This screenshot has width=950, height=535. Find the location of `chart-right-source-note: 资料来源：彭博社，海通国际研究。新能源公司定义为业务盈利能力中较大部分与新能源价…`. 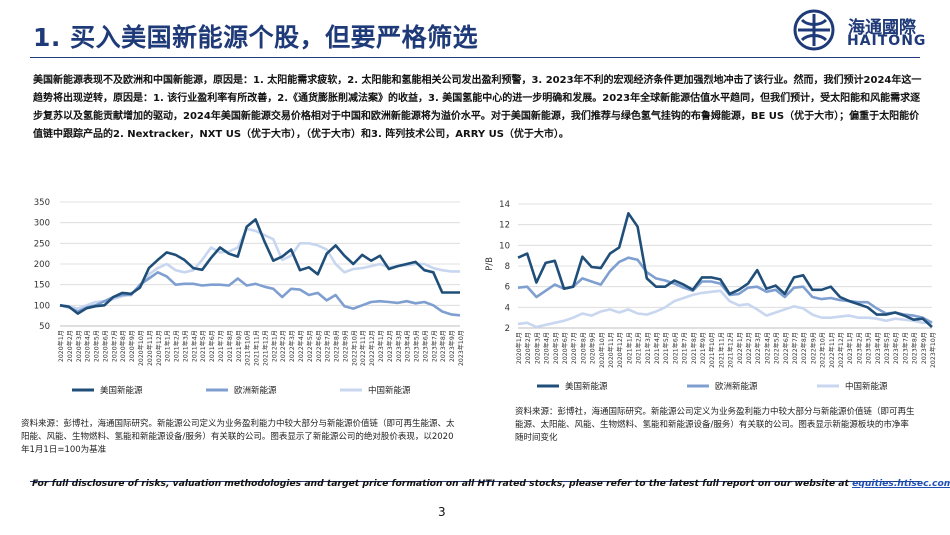

chart-right-source-note: 资料来源：彭博社，海通国际研究。新能源公司定义为业务盈利能力中较大部分与新能源价… is located at coordinates (715, 425).